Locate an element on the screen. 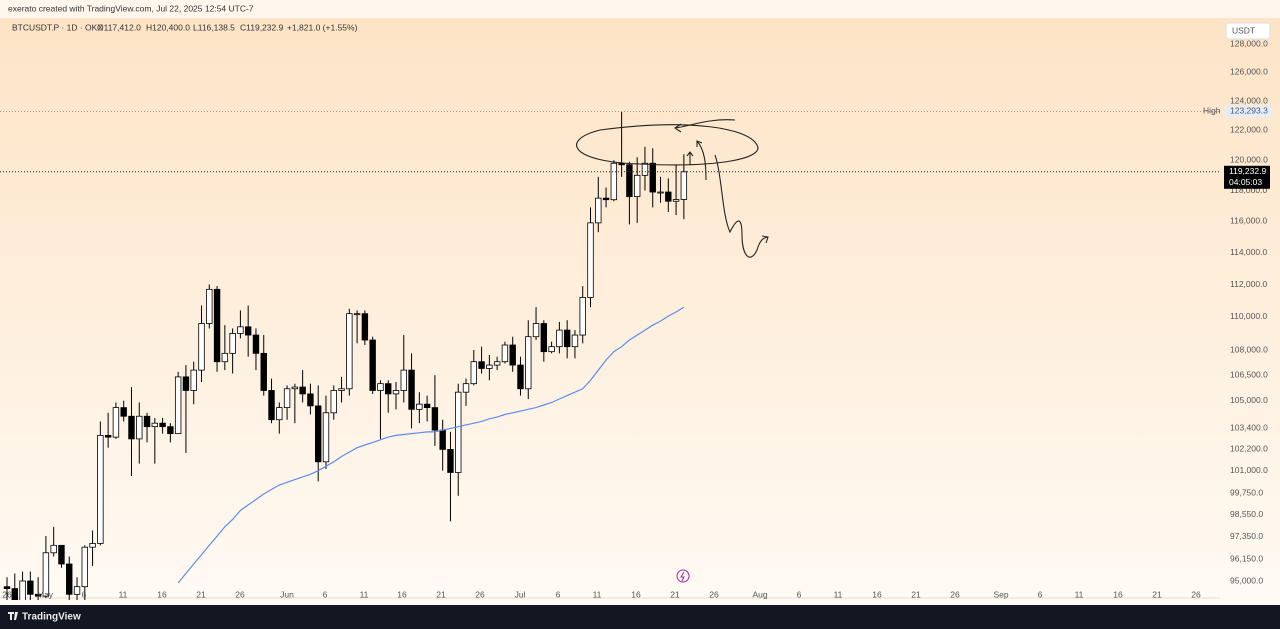  y-tick-label: 95,000.0 is located at coordinates (1246, 580).